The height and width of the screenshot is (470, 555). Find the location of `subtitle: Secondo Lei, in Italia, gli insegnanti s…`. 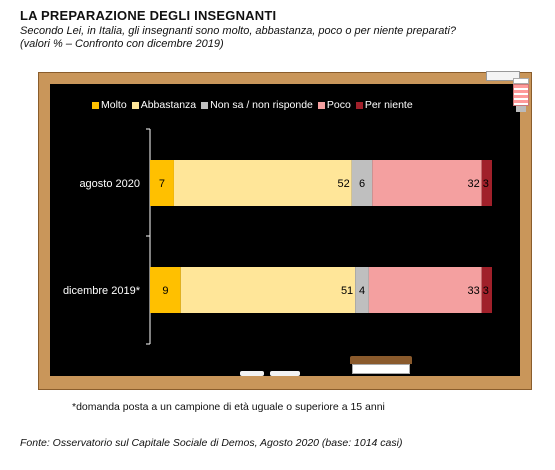

subtitle: Secondo Lei, in Italia, gli insegnanti s… is located at coordinates (280, 38).